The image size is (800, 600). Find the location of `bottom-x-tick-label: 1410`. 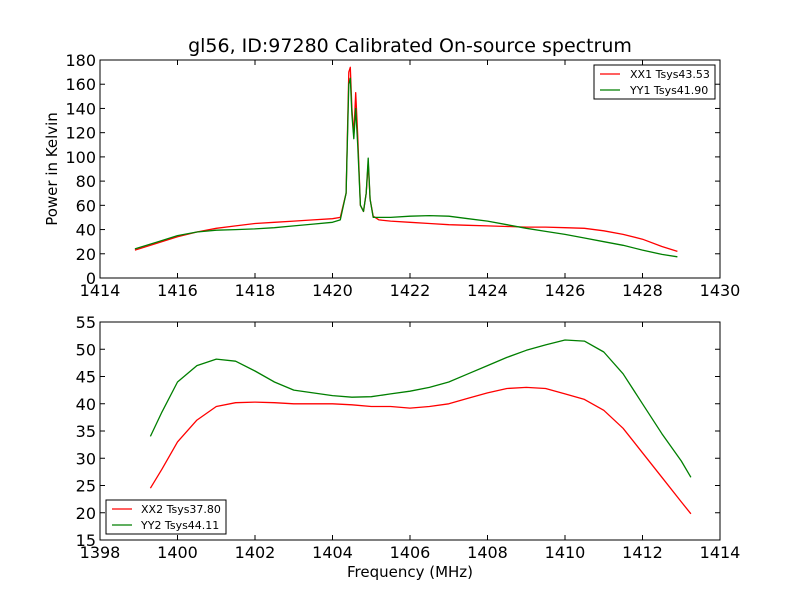

bottom-x-tick-label: 1410 is located at coordinates (565, 552).